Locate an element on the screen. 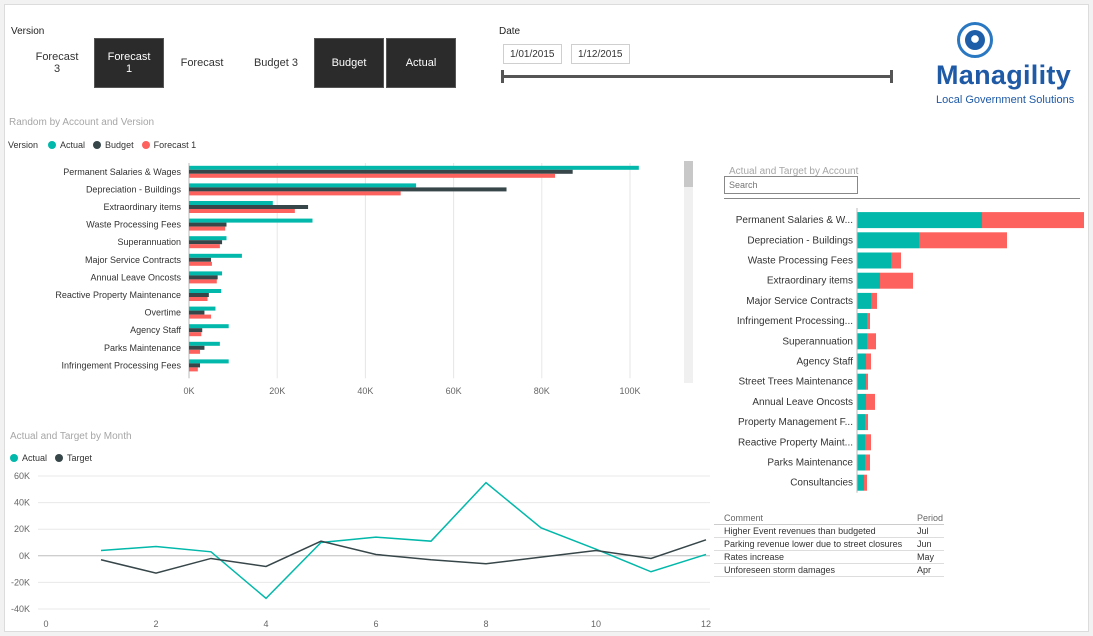 The width and height of the screenshot is (1093, 636). comments-header-row: Comment Period is located at coordinates (829, 518).